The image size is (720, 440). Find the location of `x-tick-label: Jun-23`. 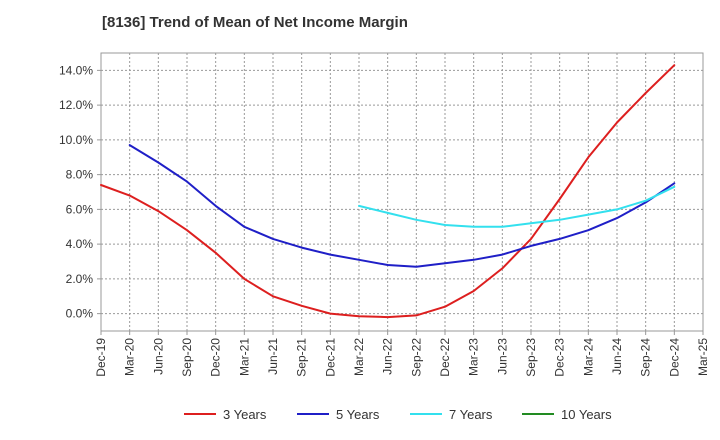

x-tick-label: Jun-23 is located at coordinates (502, 356).